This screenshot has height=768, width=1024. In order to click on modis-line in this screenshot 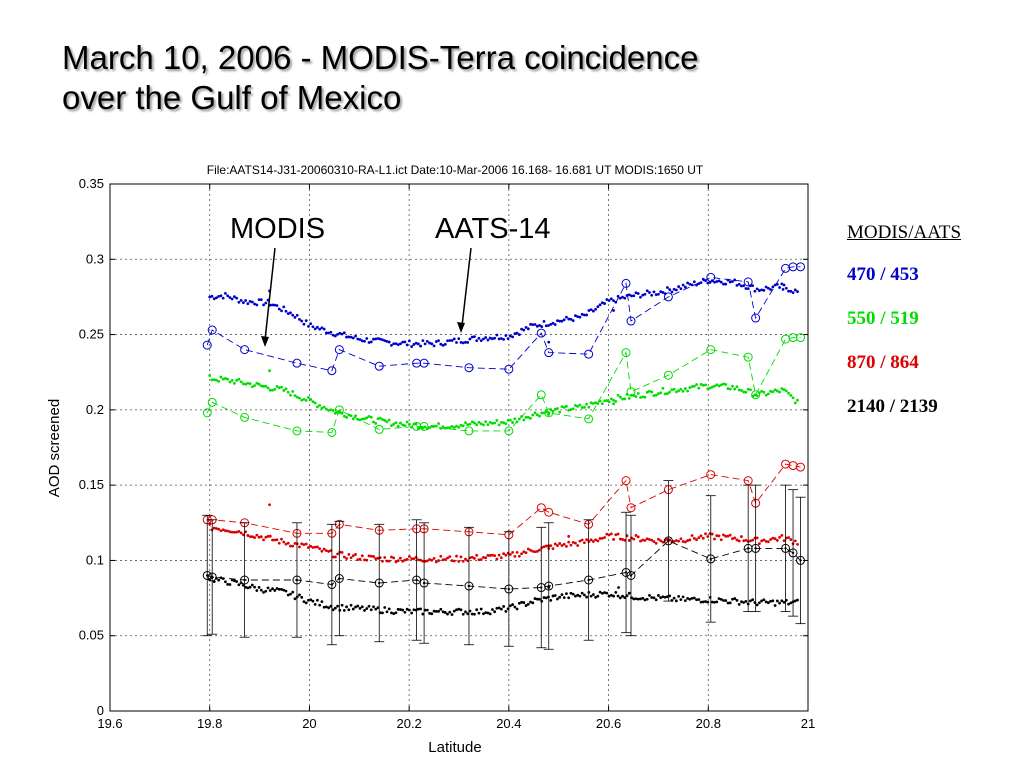, I will do `click(503, 385)`.